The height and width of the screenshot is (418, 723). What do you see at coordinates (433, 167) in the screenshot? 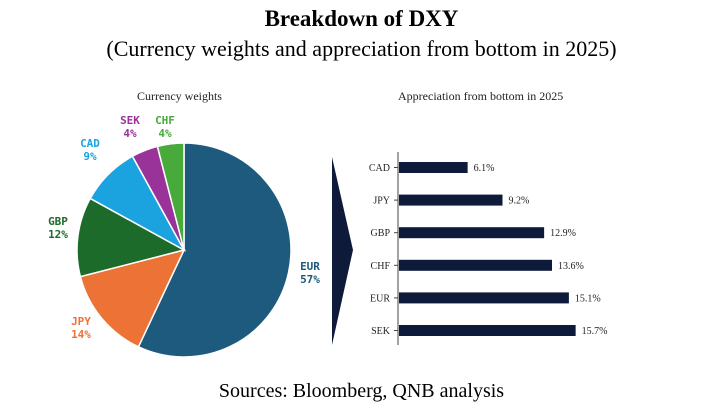
I see `bar-cad` at bounding box center [433, 167].